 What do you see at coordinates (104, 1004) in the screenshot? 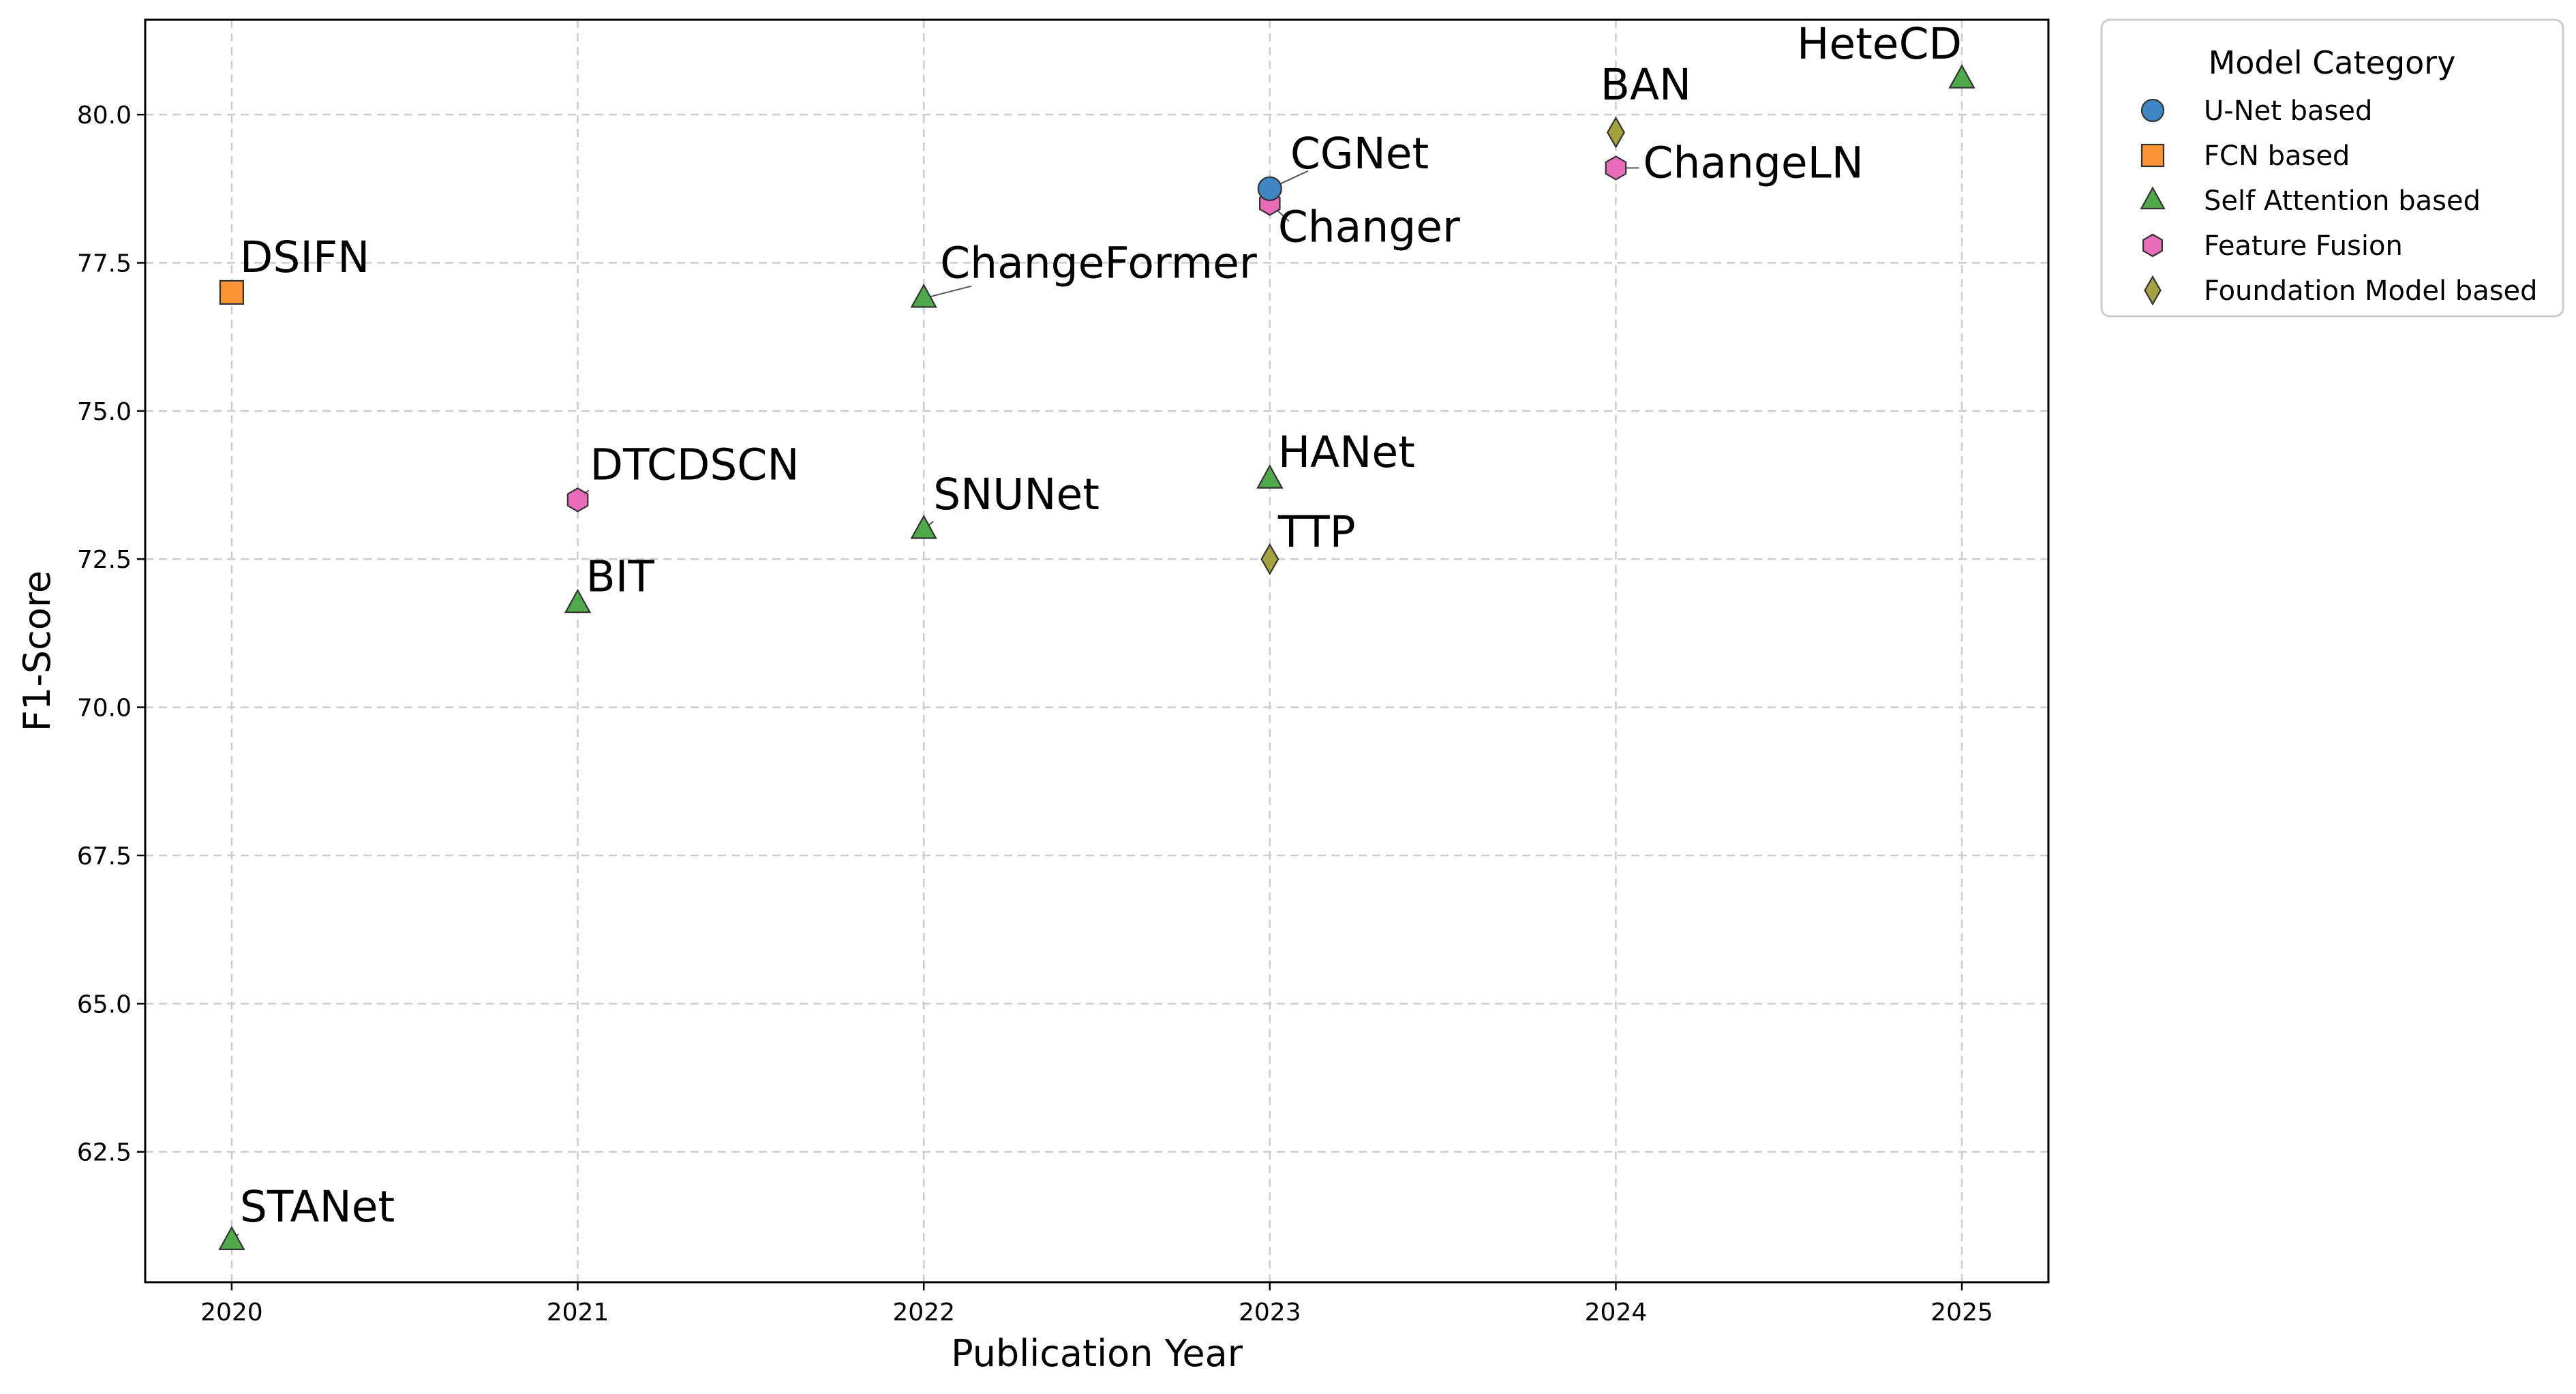
I see `y-tick-label: 65.0` at bounding box center [104, 1004].